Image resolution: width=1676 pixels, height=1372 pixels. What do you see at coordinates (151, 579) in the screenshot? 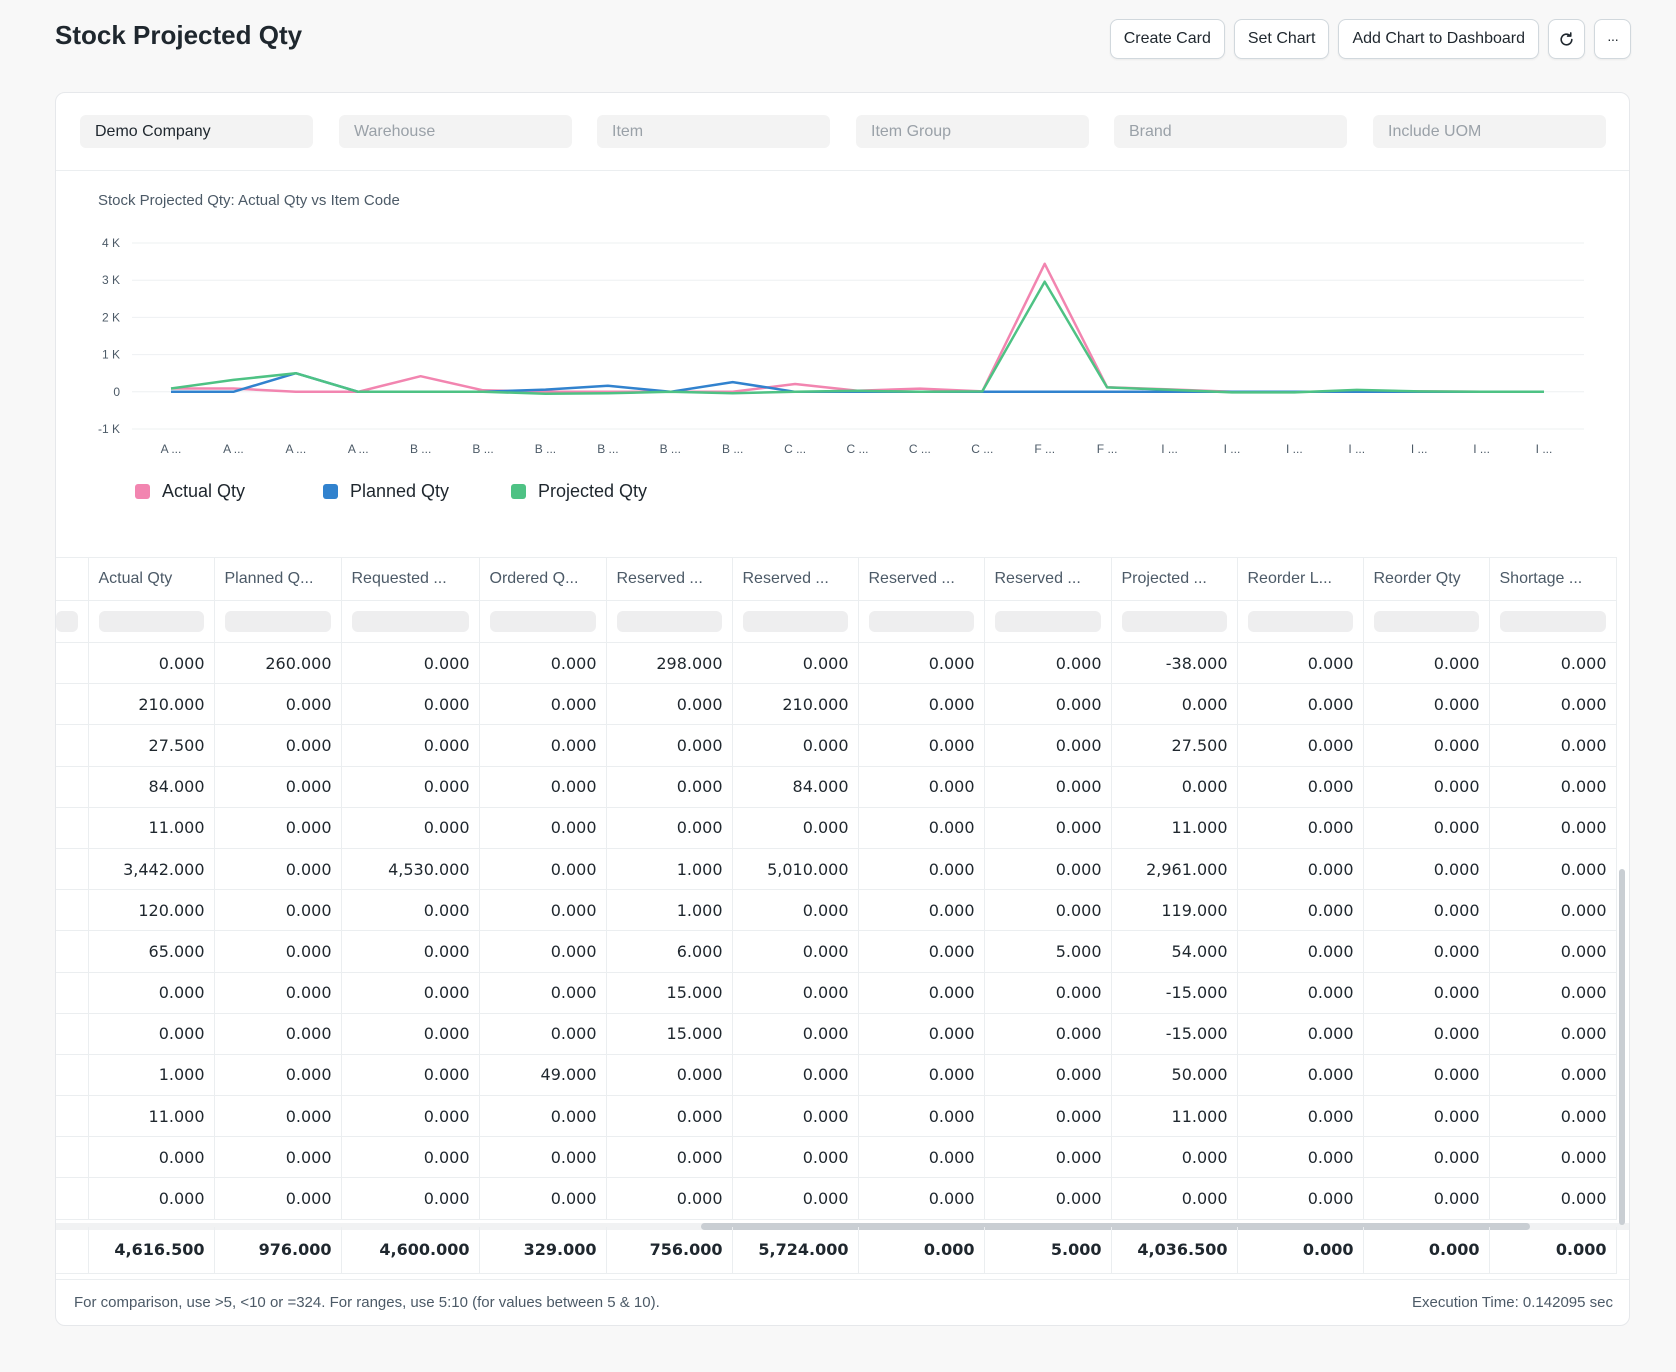
I see `column-header: Actual Qty` at bounding box center [151, 579].